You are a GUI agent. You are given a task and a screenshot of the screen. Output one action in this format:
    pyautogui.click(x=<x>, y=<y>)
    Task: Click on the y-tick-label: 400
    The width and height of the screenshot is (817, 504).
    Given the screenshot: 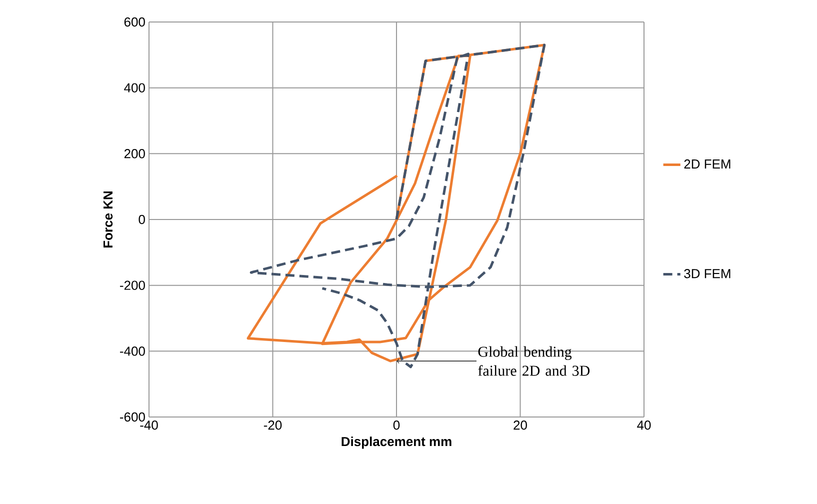 What is the action you would take?
    pyautogui.click(x=134, y=87)
    